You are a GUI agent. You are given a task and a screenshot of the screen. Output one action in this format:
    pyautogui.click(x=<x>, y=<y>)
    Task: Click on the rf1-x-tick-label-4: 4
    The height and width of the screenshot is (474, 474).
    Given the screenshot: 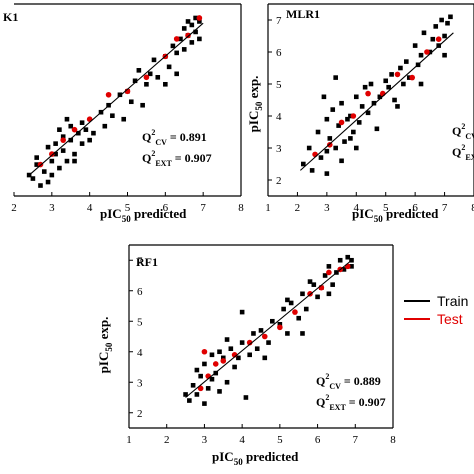 What is the action you would take?
    pyautogui.click(x=242, y=440)
    